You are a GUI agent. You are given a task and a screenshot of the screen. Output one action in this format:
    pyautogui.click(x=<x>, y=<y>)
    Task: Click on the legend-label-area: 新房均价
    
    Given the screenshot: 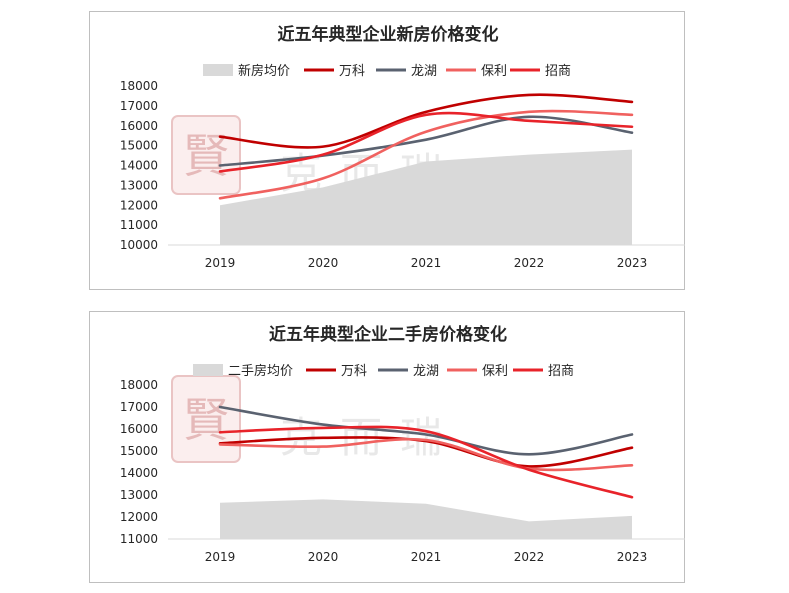 What is the action you would take?
    pyautogui.click(x=264, y=71)
    